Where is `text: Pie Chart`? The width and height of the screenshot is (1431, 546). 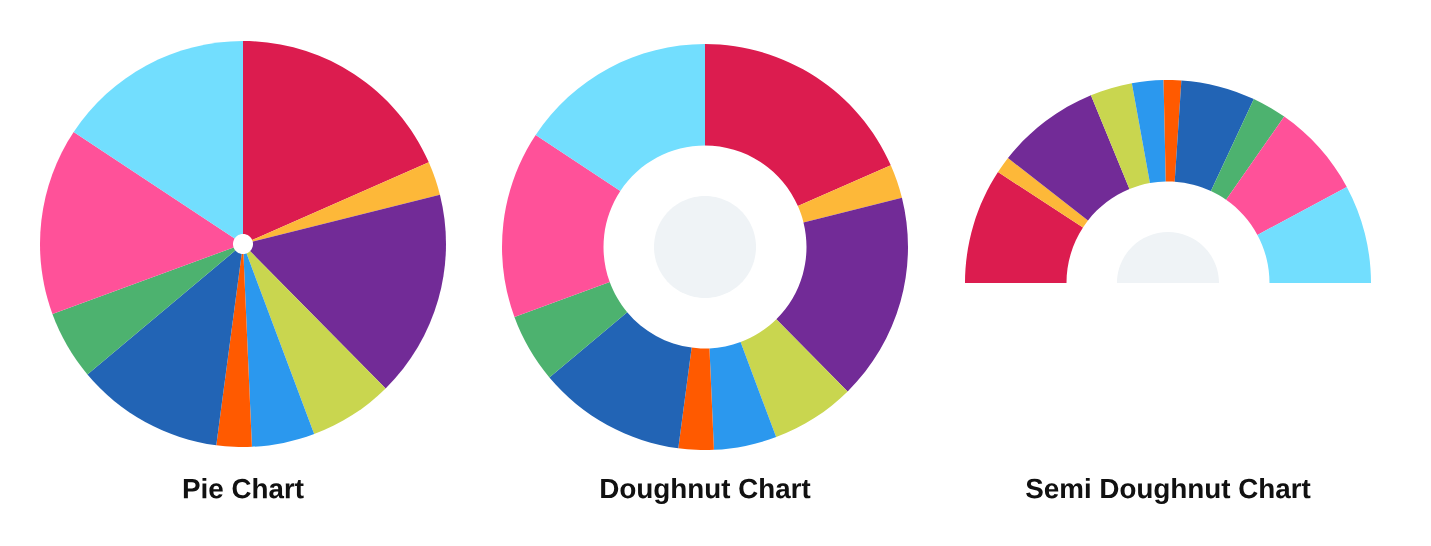
text: Pie Chart is located at coordinates (243, 488).